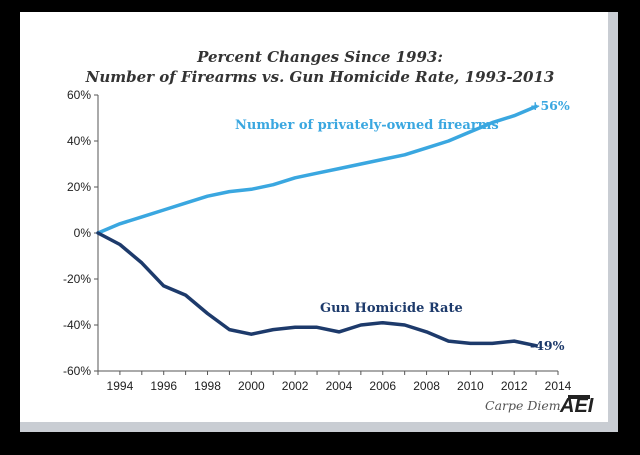 This screenshot has height=455, width=640. What do you see at coordinates (382, 386) in the screenshot?
I see `x-tick-label: 2006` at bounding box center [382, 386].